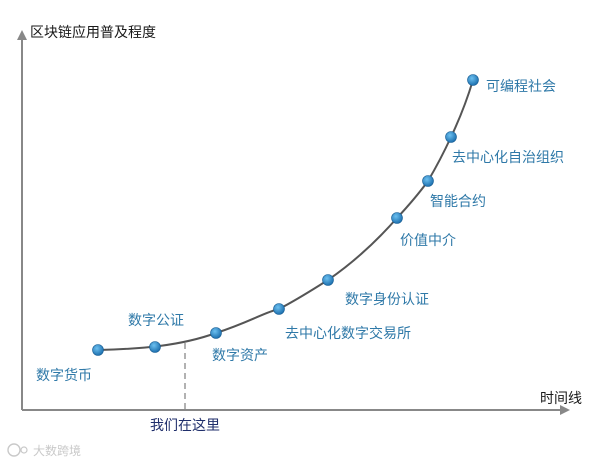 This screenshot has width=600, height=464. What do you see at coordinates (521, 87) in the screenshot?
I see `stage-label: 可编程社会` at bounding box center [521, 87].